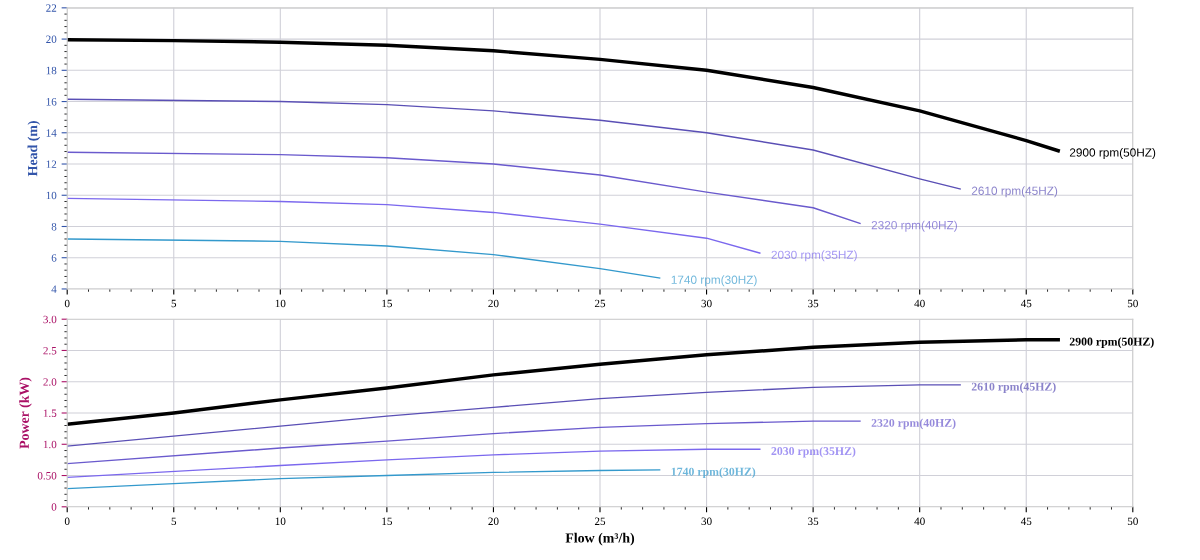  I want to click on y-tick-label: 2.5, so click(50, 350).